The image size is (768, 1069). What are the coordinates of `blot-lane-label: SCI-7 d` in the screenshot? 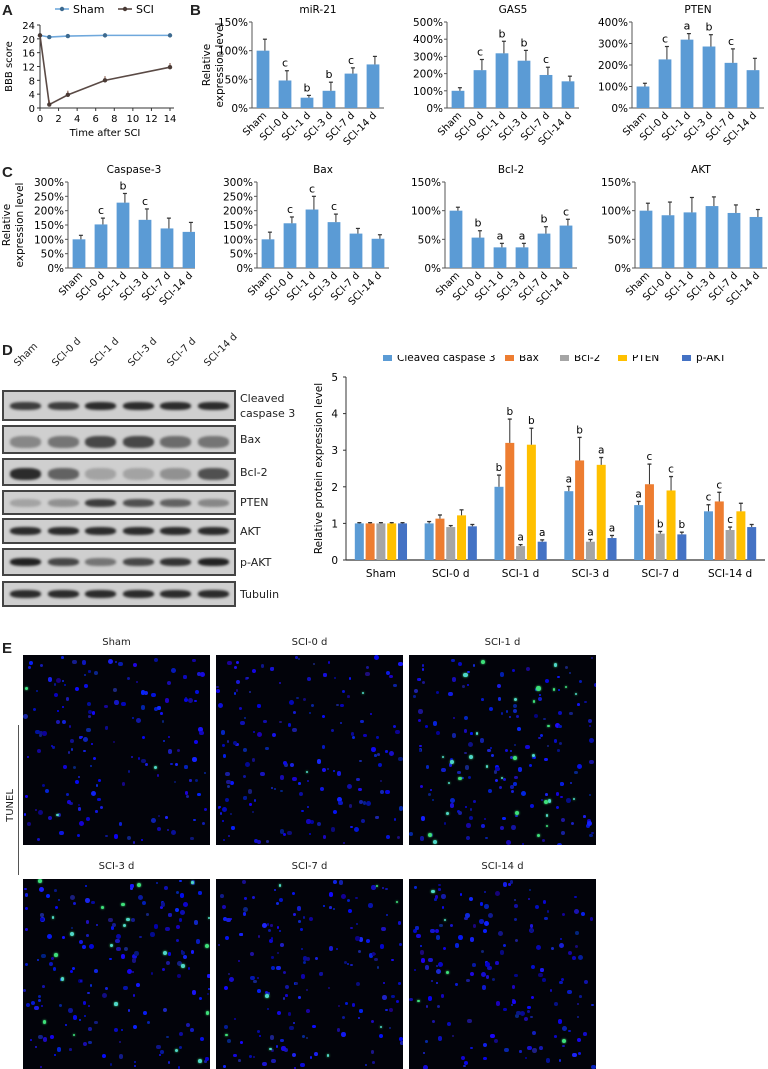 It's located at (182, 352).